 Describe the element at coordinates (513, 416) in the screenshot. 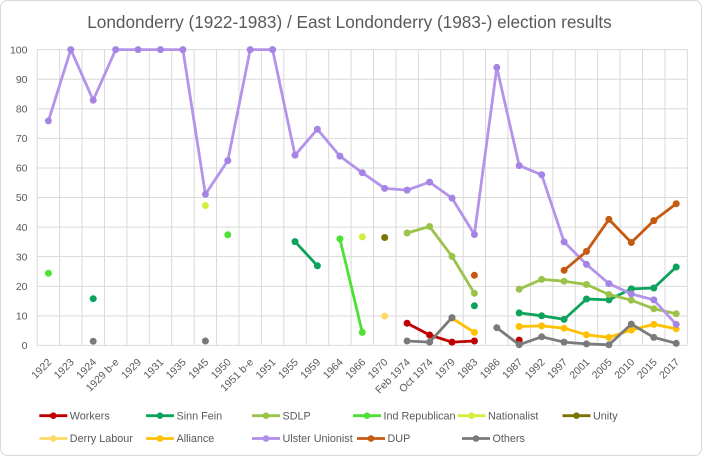

I see `svg-text: Nationalist` at that location.